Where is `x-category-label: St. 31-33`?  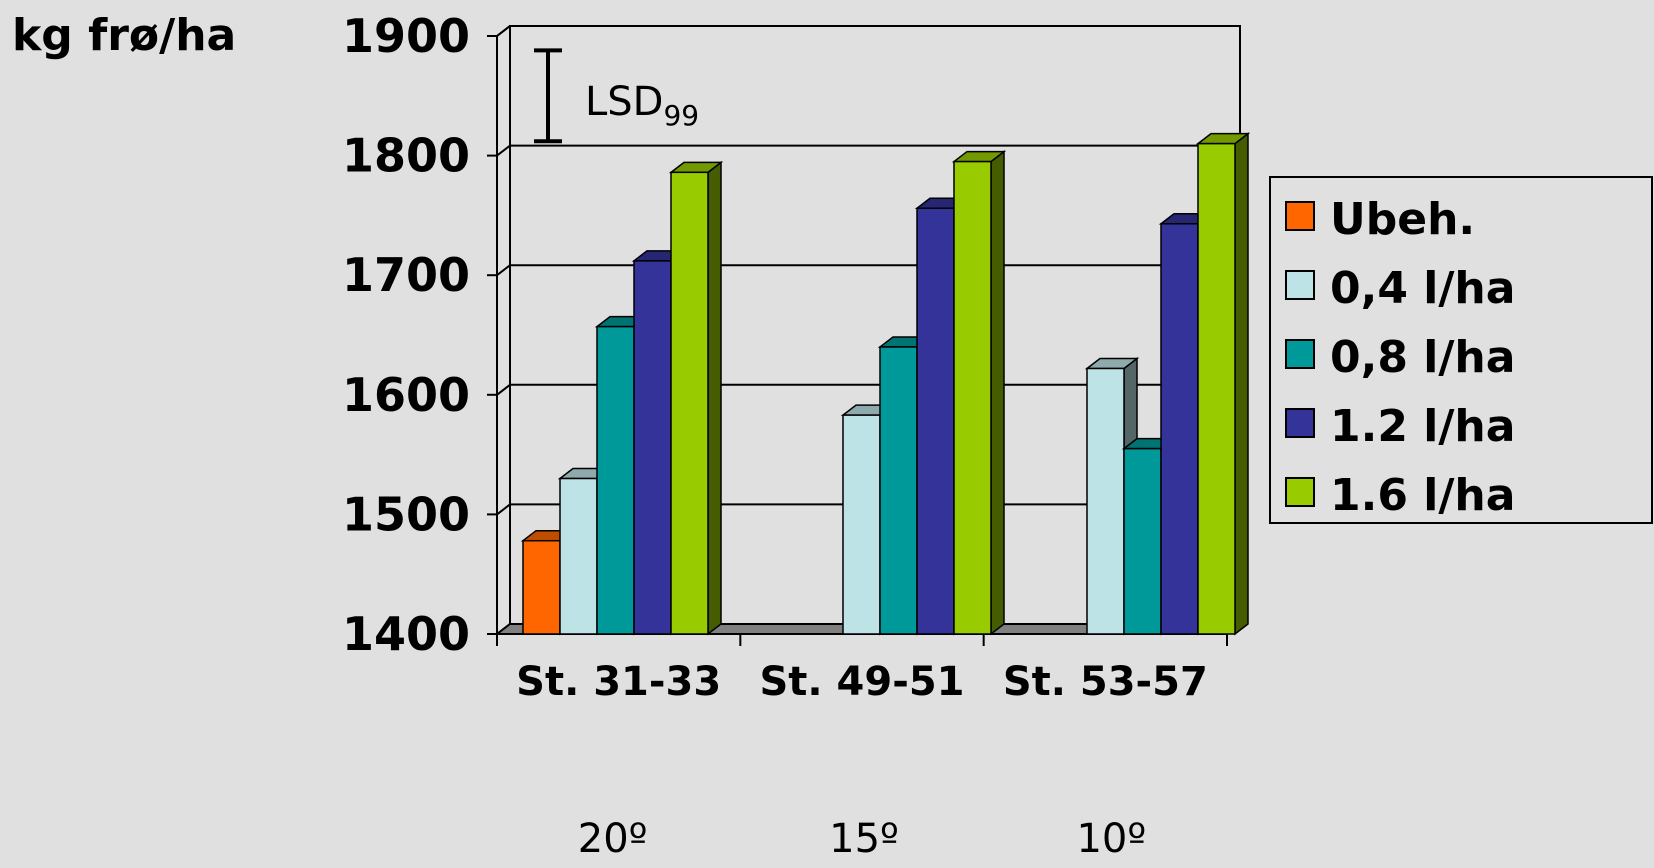
x-category-label: St. 31-33 is located at coordinates (618, 682).